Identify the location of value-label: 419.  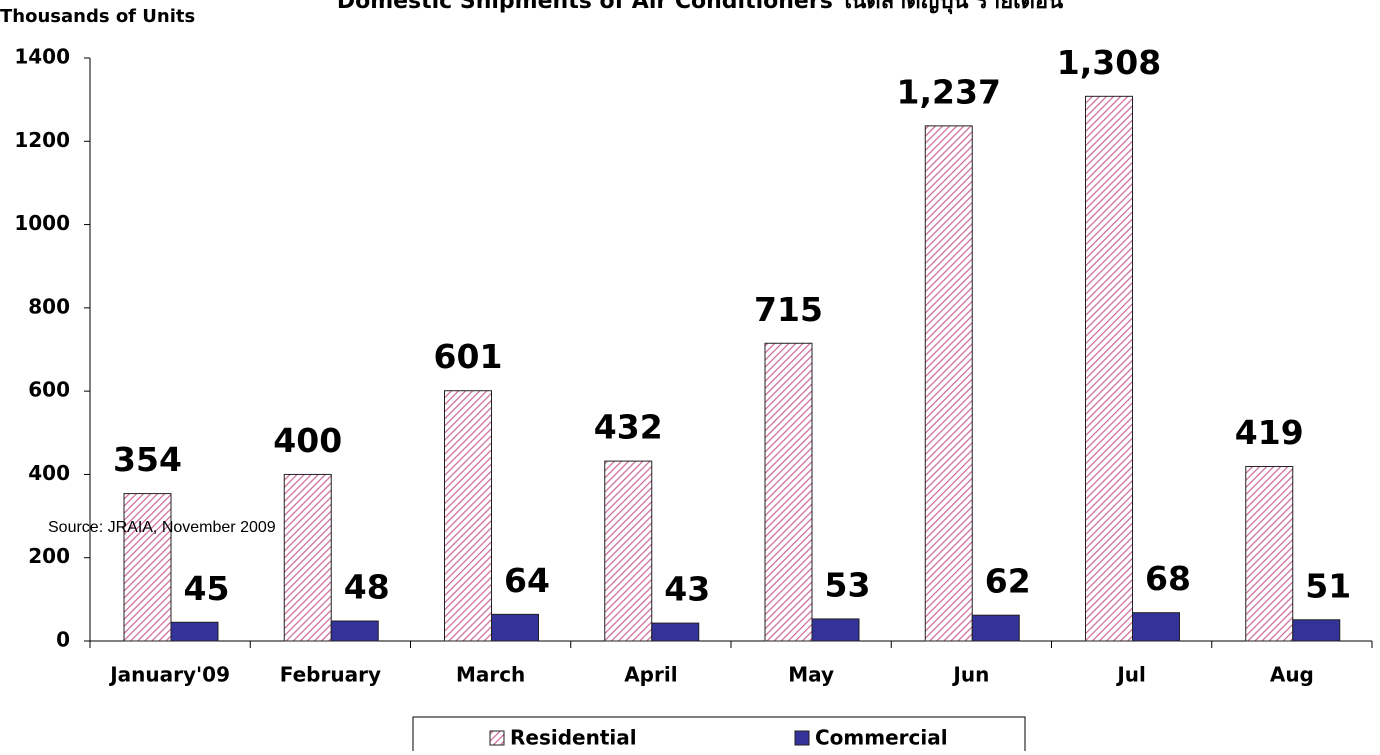
(1269, 432).